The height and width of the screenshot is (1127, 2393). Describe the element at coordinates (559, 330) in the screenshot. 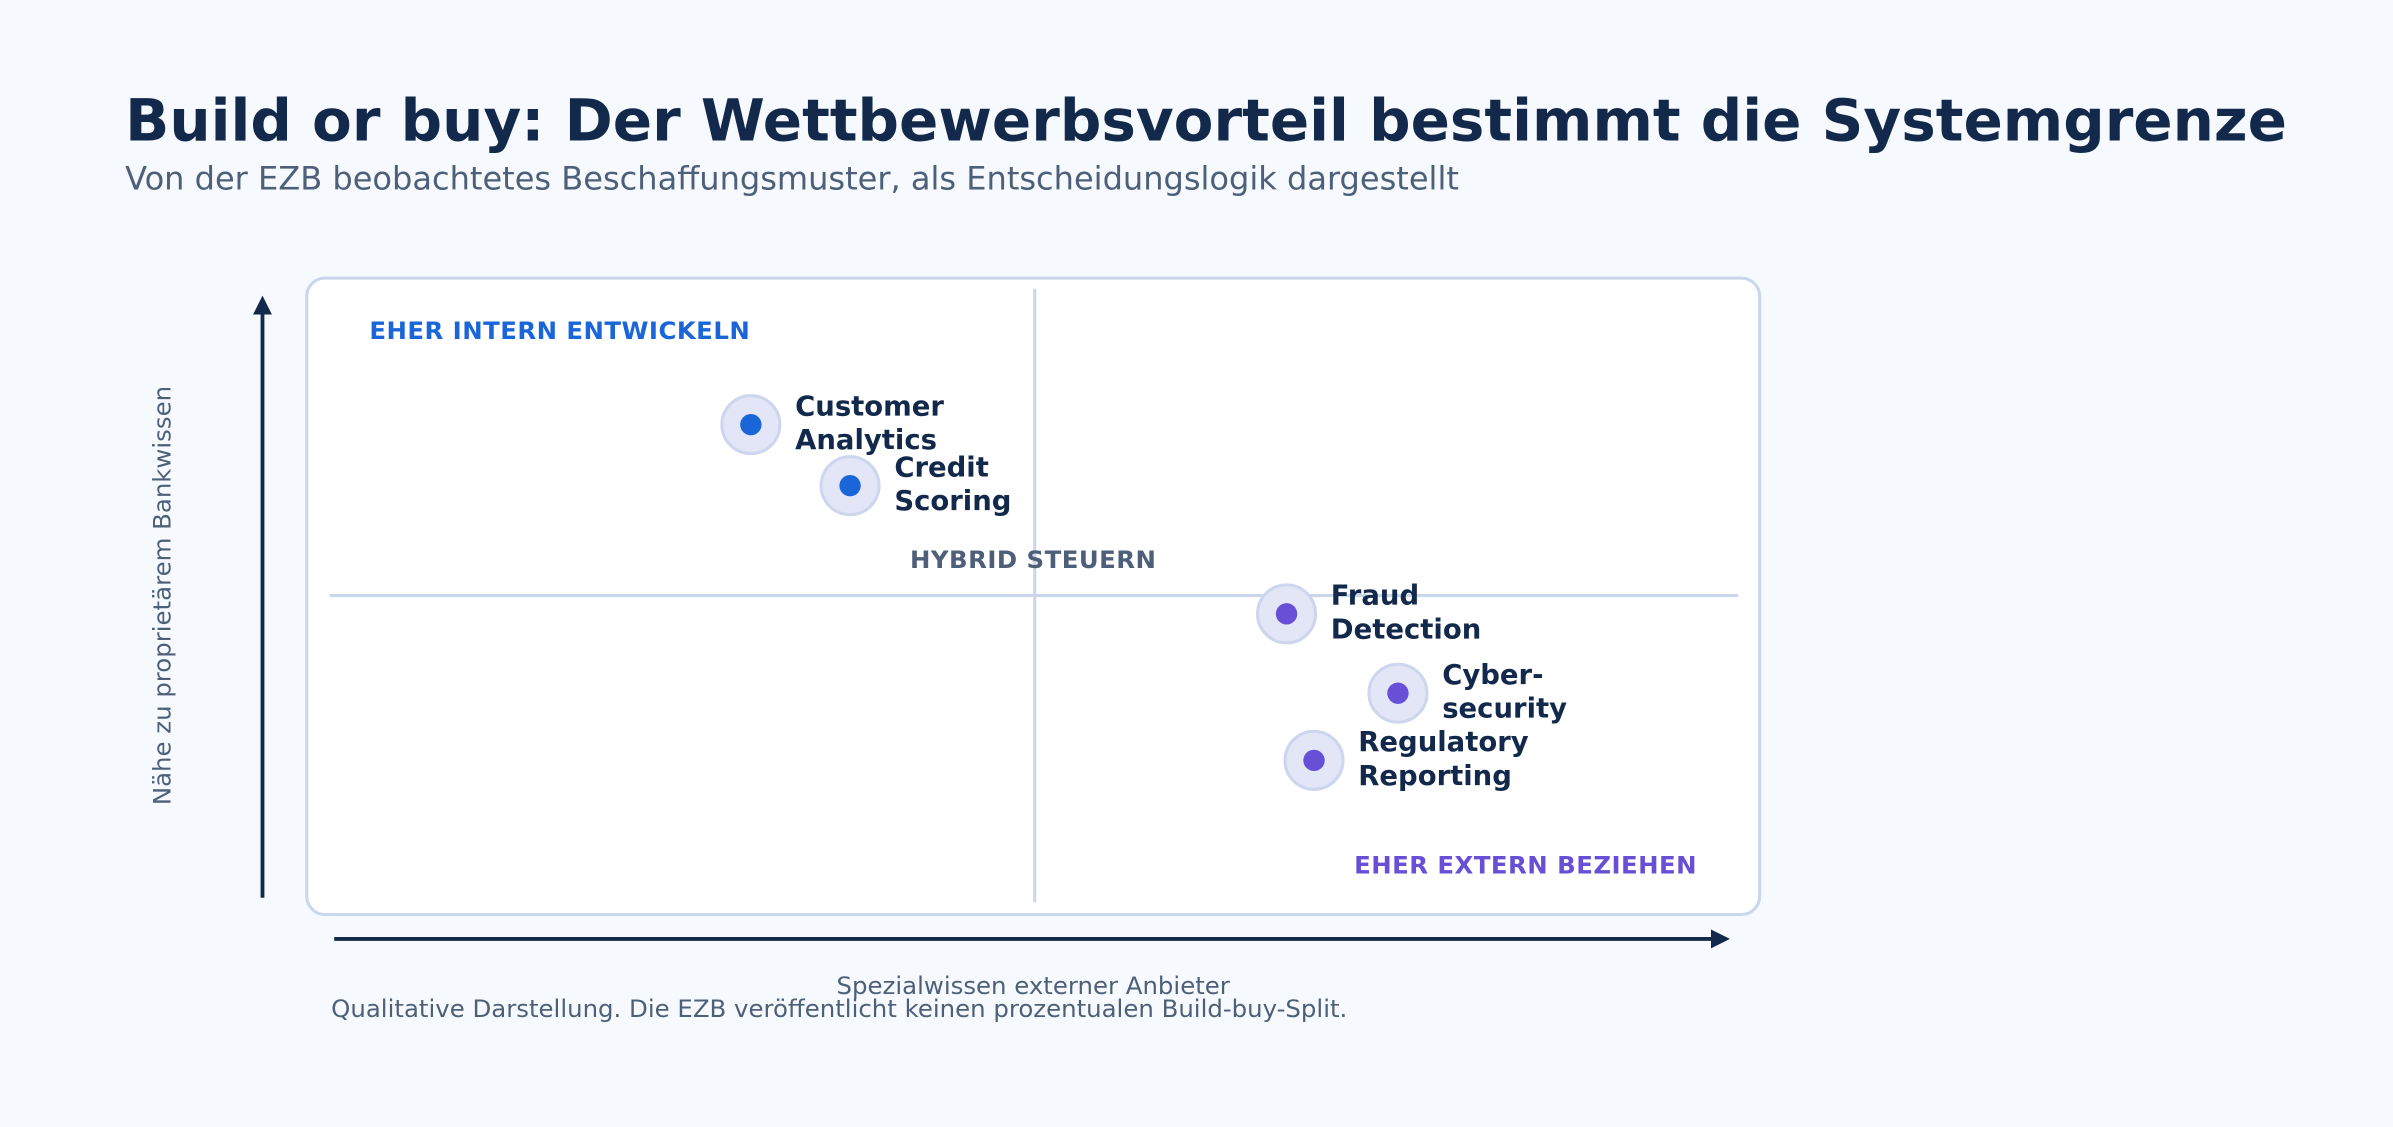

I see `quadrant-label: EHER INTERN ENTWICKELN` at that location.